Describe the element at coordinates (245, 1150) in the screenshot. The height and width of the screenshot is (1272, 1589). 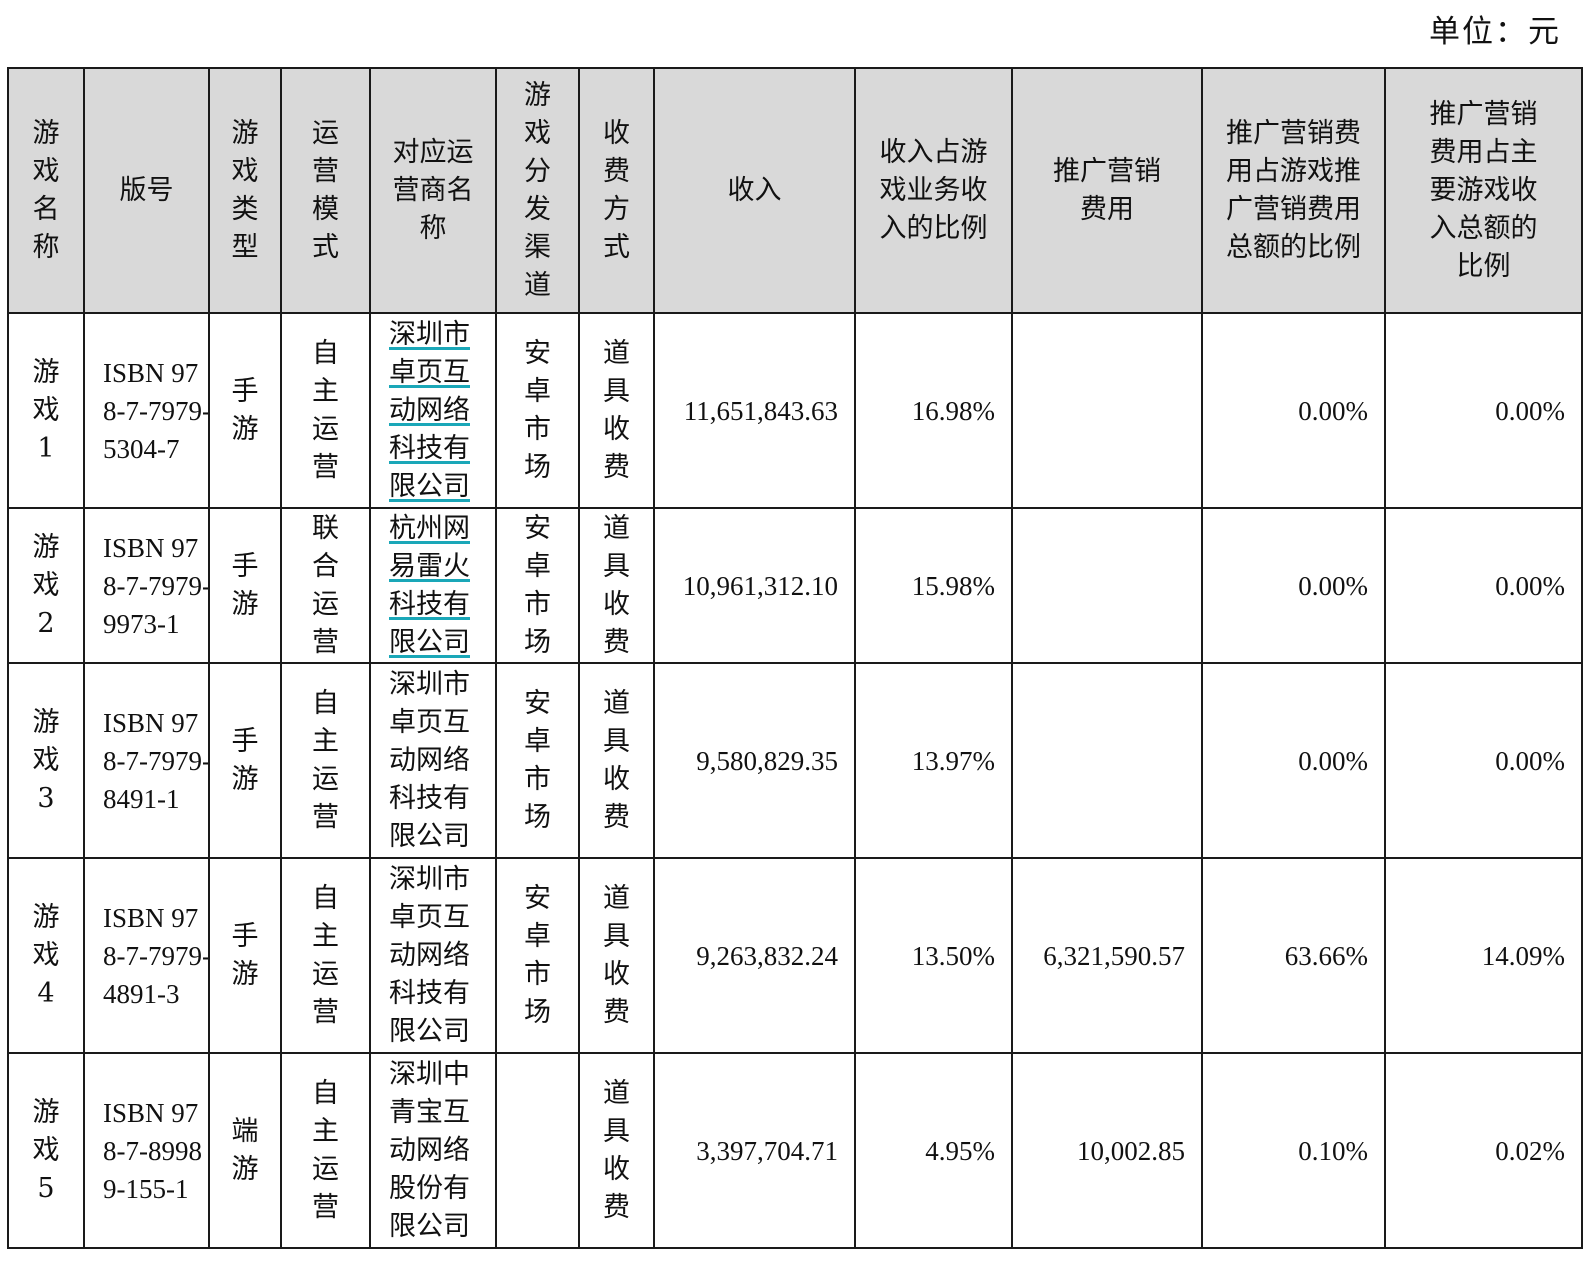
I see `cell-game-type: 端游` at that location.